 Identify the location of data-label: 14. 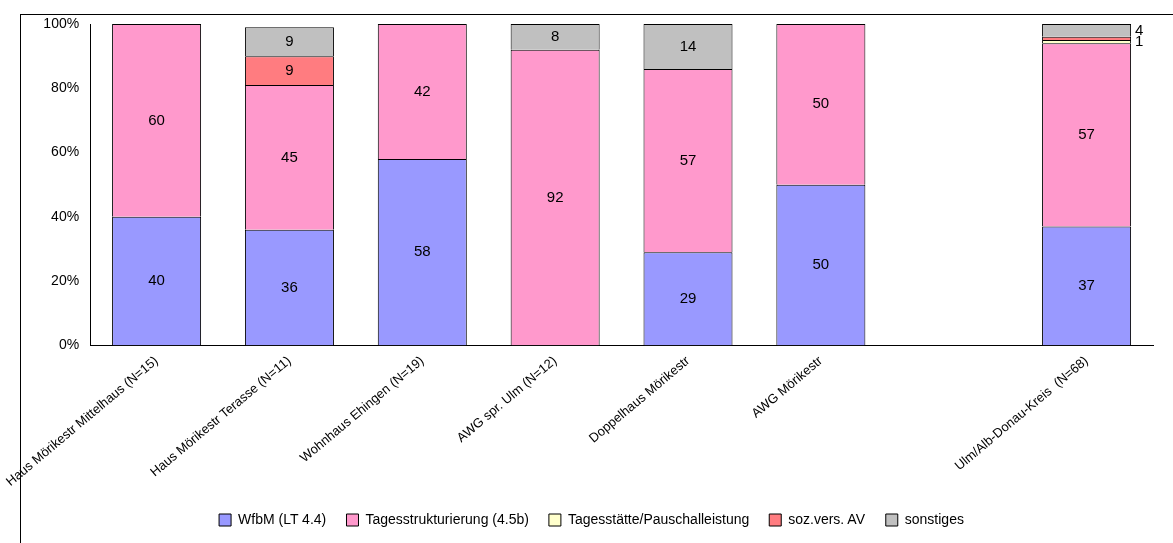
(688, 45).